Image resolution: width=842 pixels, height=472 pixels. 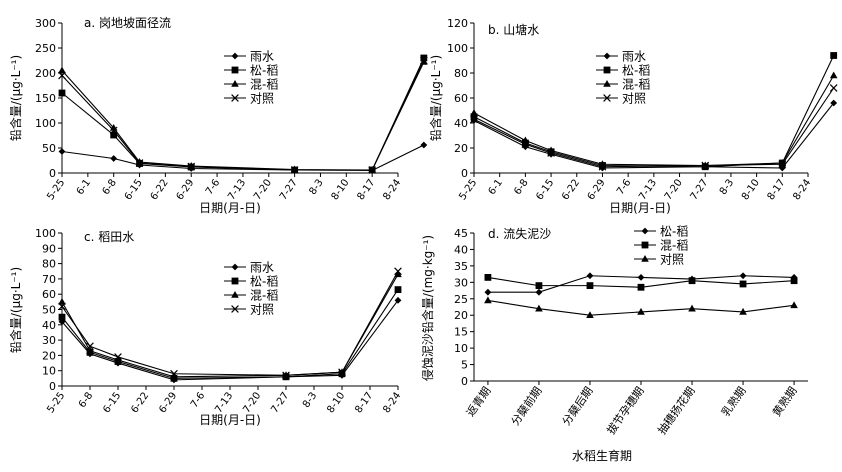 I want to click on x-axis-label: 日期(月-日), so click(x=230, y=420).